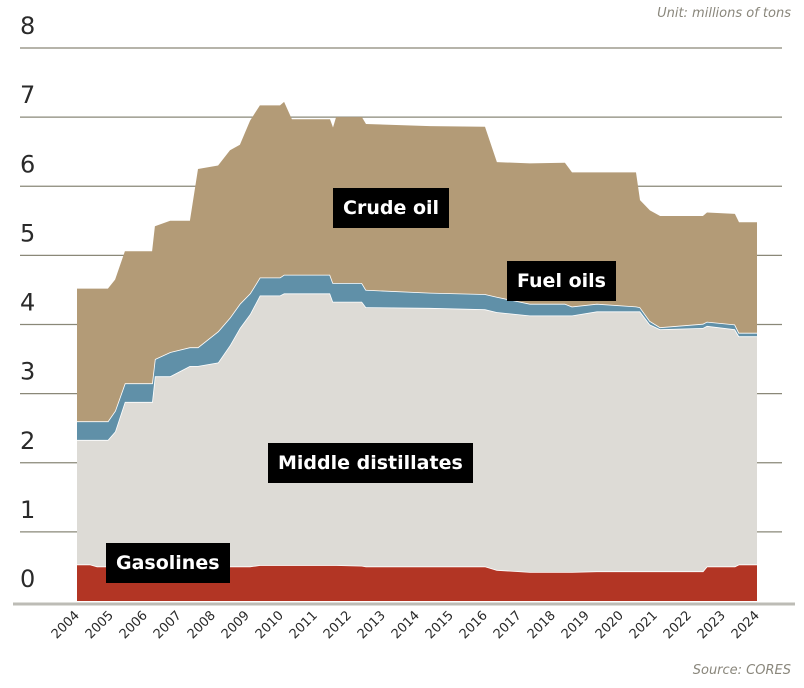 The image size is (804, 688). I want to click on y-tick-label: 3, so click(27, 372).